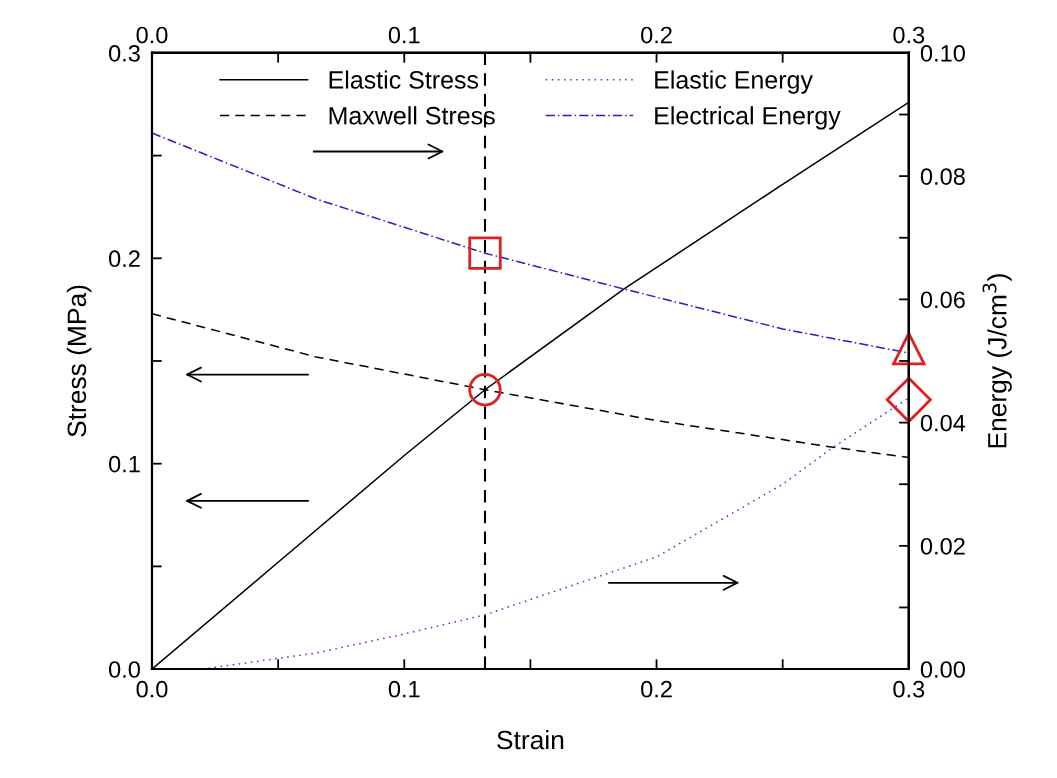  I want to click on y2-tick-label: 0.08, so click(942, 176).